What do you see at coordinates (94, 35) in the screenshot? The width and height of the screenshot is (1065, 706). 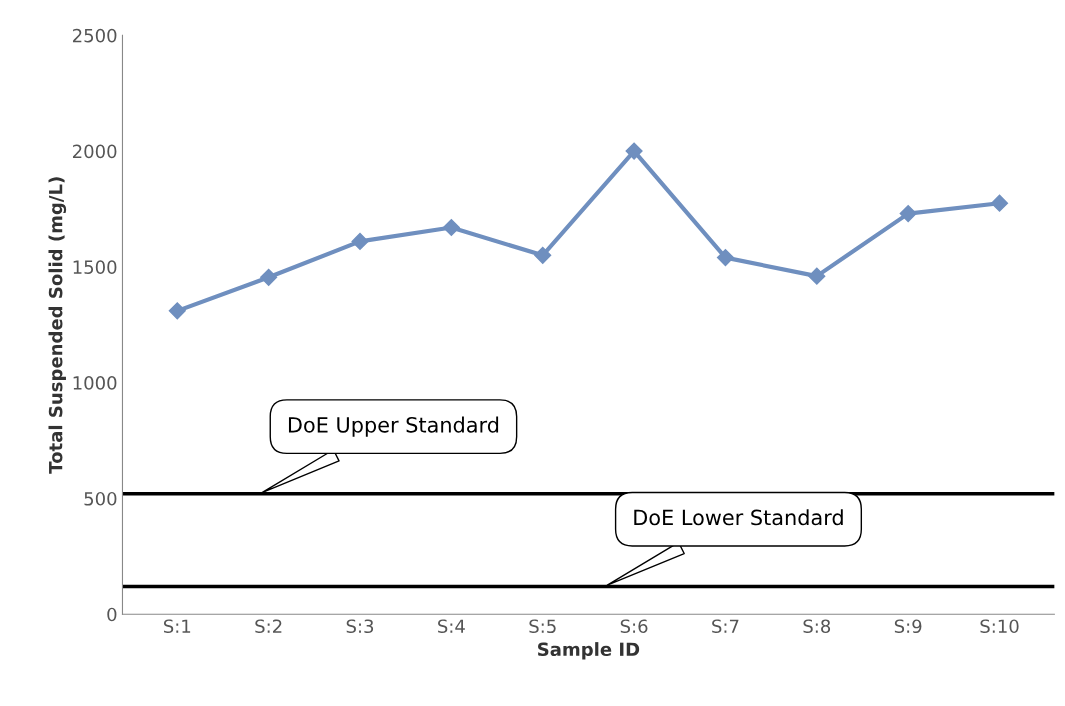 I see `y-tick-label: 2500` at bounding box center [94, 35].